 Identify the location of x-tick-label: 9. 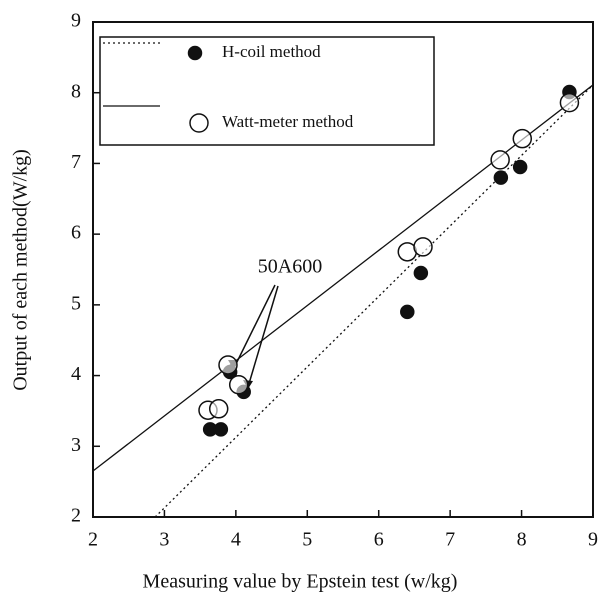
(593, 540).